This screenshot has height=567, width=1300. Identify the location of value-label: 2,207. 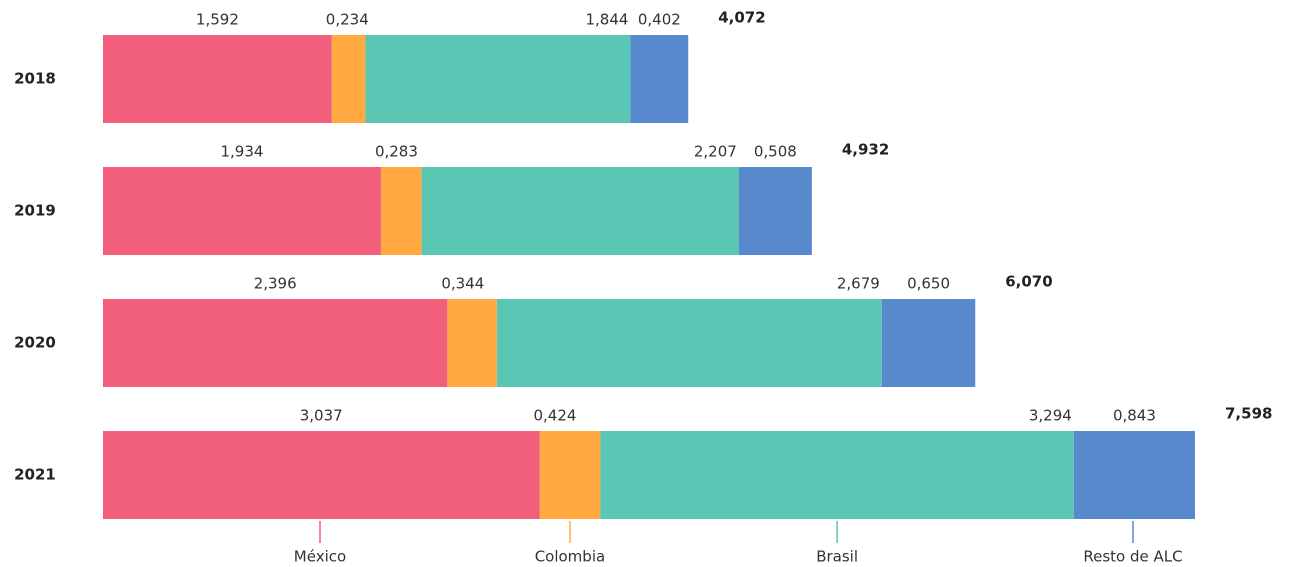
(715, 152).